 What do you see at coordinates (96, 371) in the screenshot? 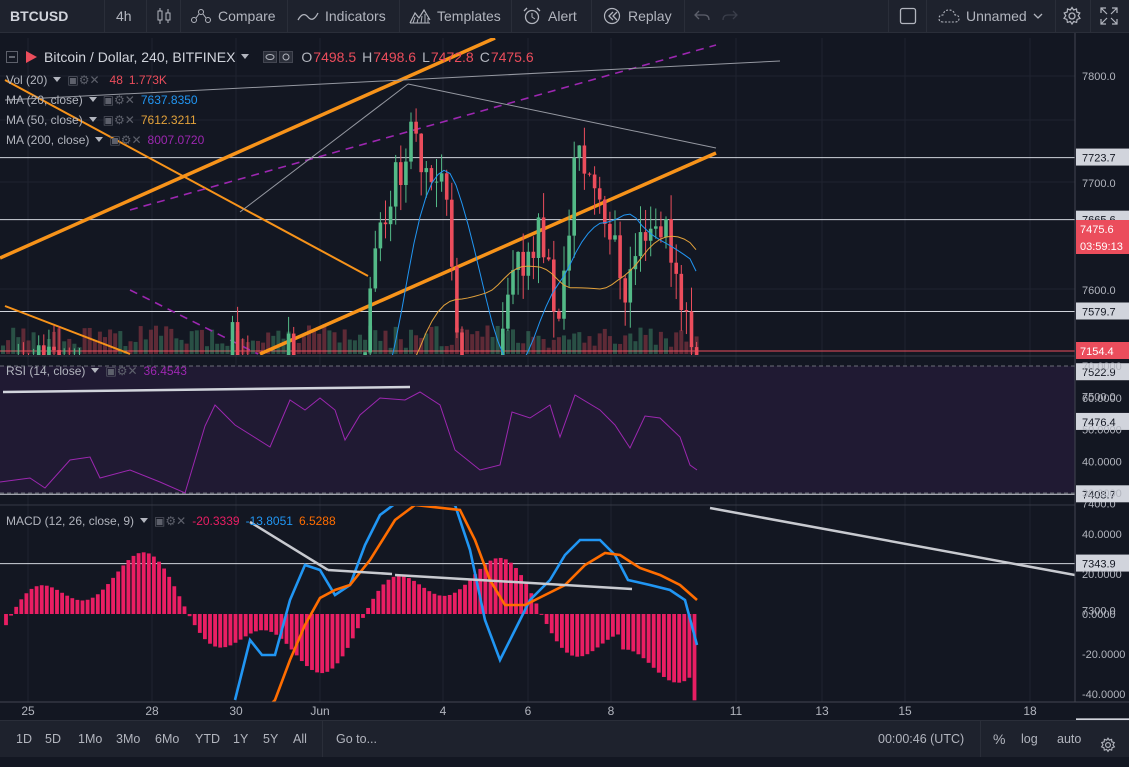
I see `legend-rsi: RSI (14, close) ▣⚙✕ 36.4543` at bounding box center [96, 371].